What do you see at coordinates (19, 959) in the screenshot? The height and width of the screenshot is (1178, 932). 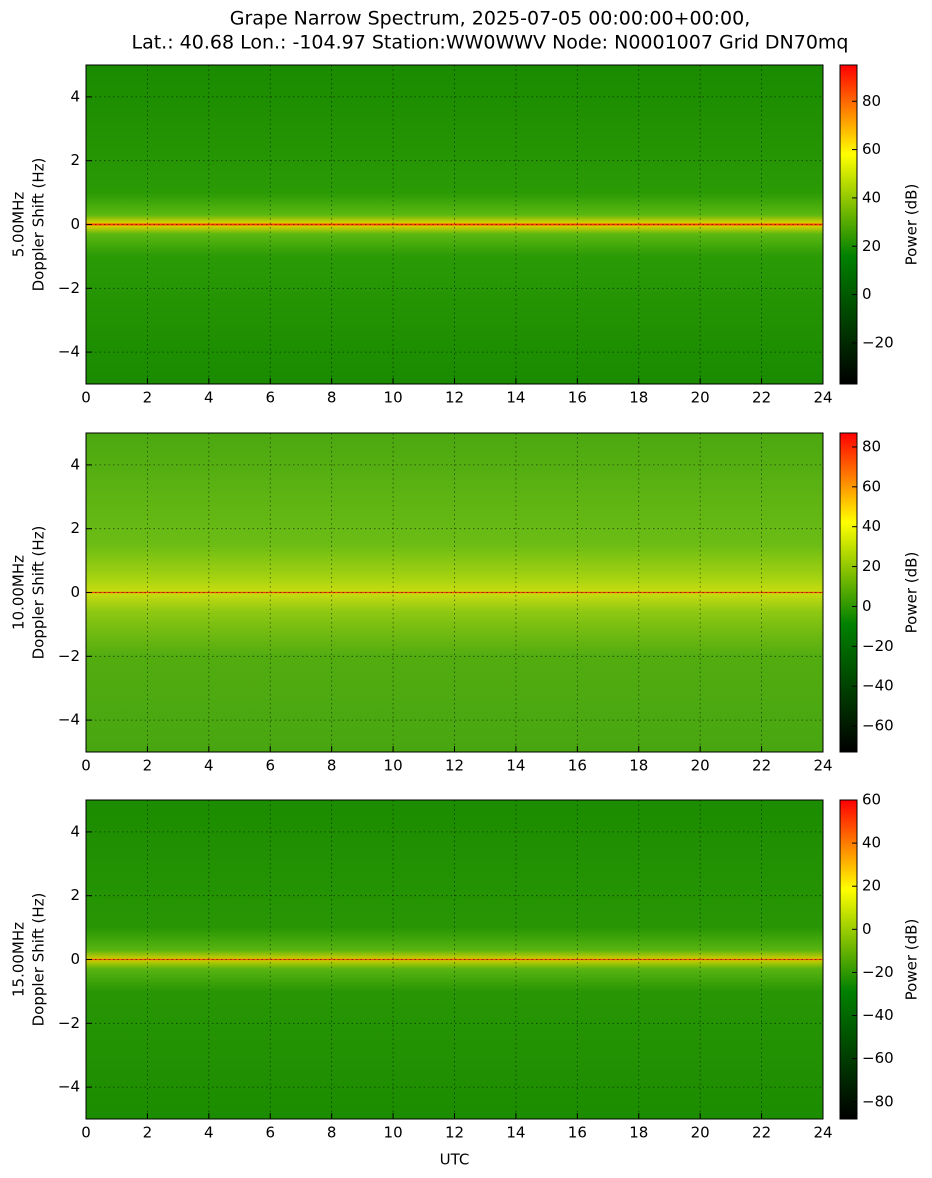 I see `y-axis-label: 15.00MHz` at bounding box center [19, 959].